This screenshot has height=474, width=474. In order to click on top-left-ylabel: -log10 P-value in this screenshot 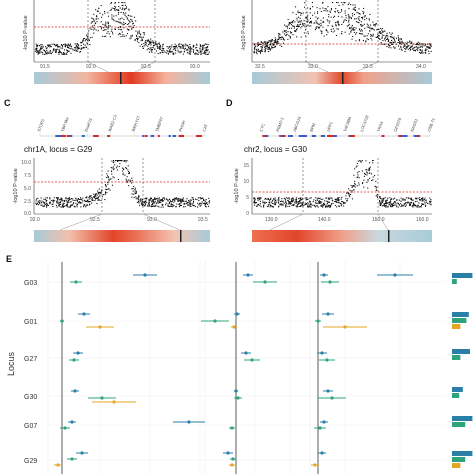, I will do `click(26, 32)`.